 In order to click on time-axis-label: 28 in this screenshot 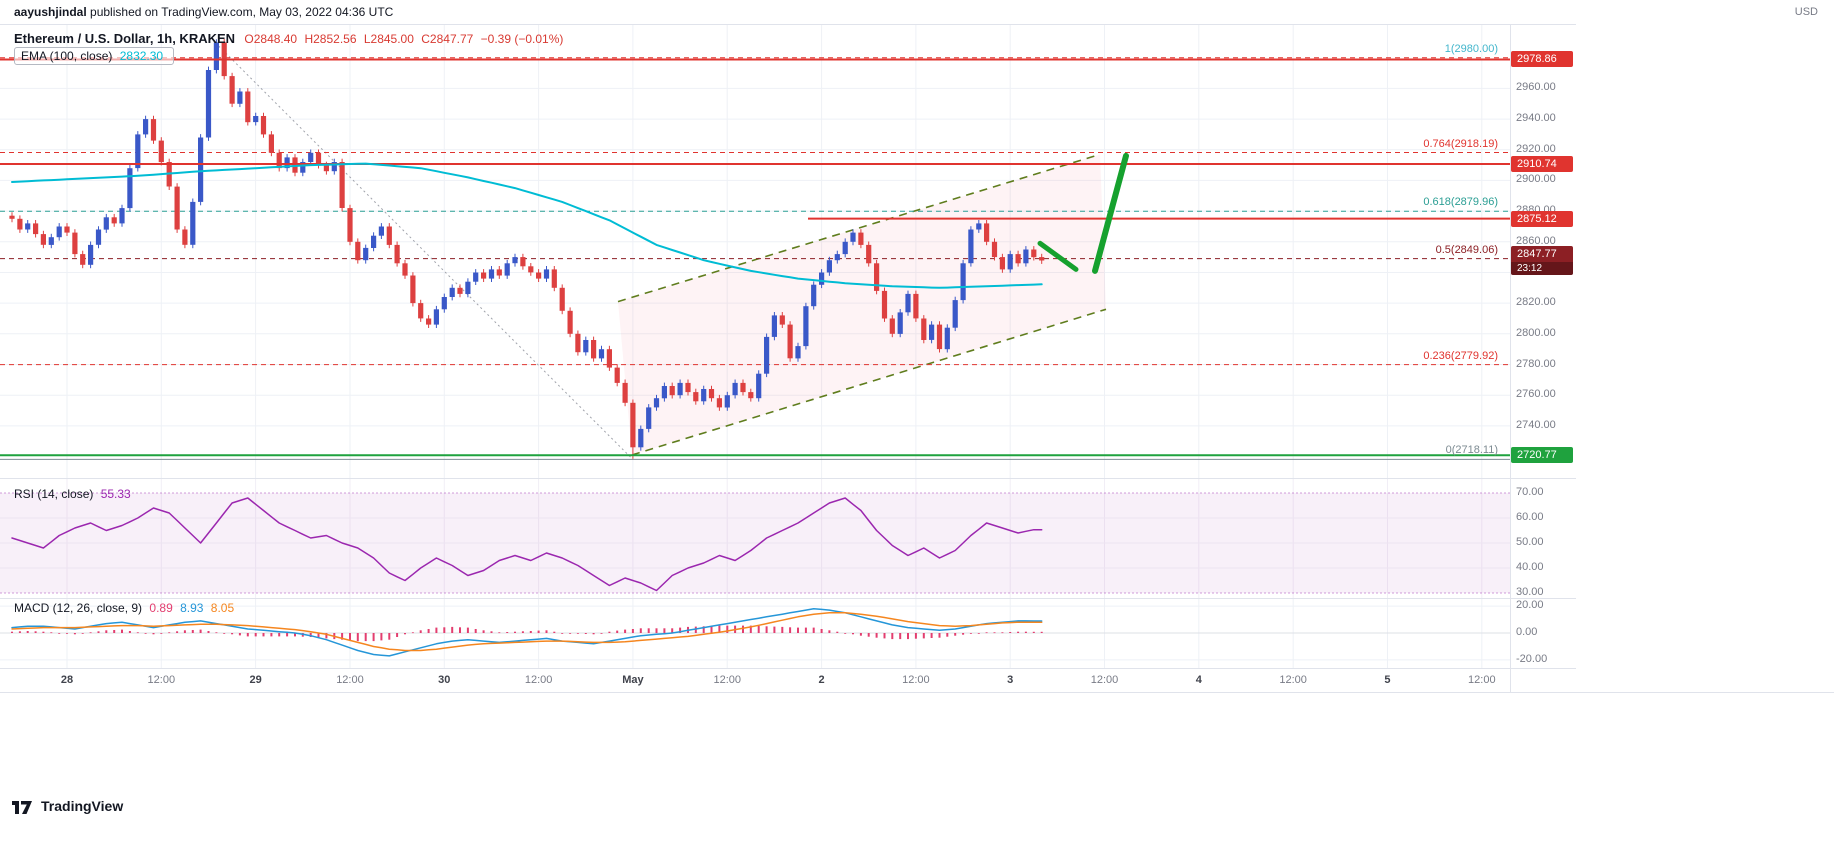, I will do `click(67, 680)`.